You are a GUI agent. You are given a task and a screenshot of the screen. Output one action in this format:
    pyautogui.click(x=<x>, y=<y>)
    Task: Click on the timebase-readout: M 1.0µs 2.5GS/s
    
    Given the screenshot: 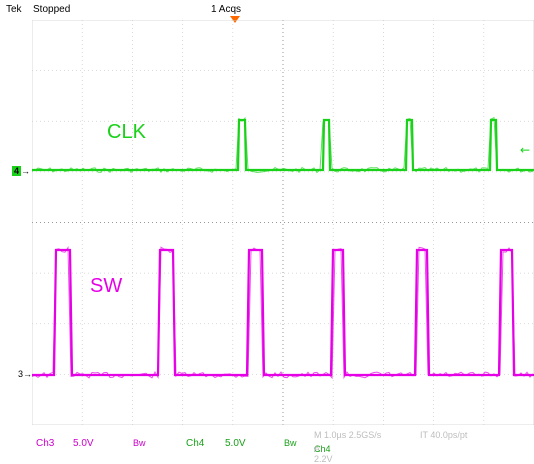 What is the action you would take?
    pyautogui.click(x=348, y=435)
    